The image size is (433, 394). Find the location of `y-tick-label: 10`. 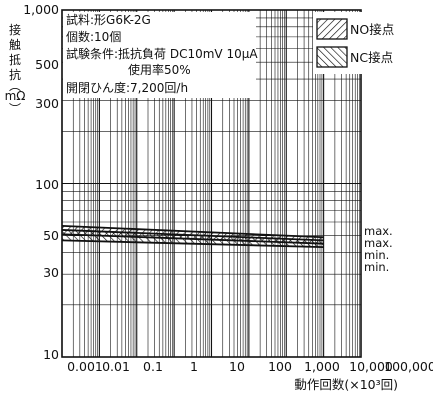

y-tick-label: 10 is located at coordinates (51, 354).